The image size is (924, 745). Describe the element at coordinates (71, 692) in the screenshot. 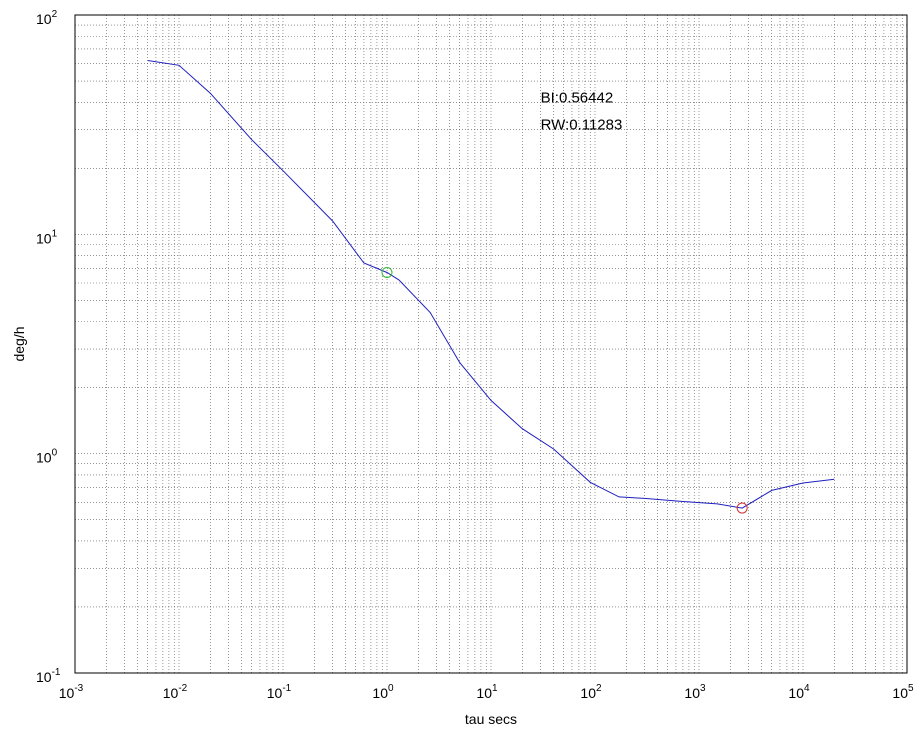

I see `x-tick-label: 10⁻³` at that location.